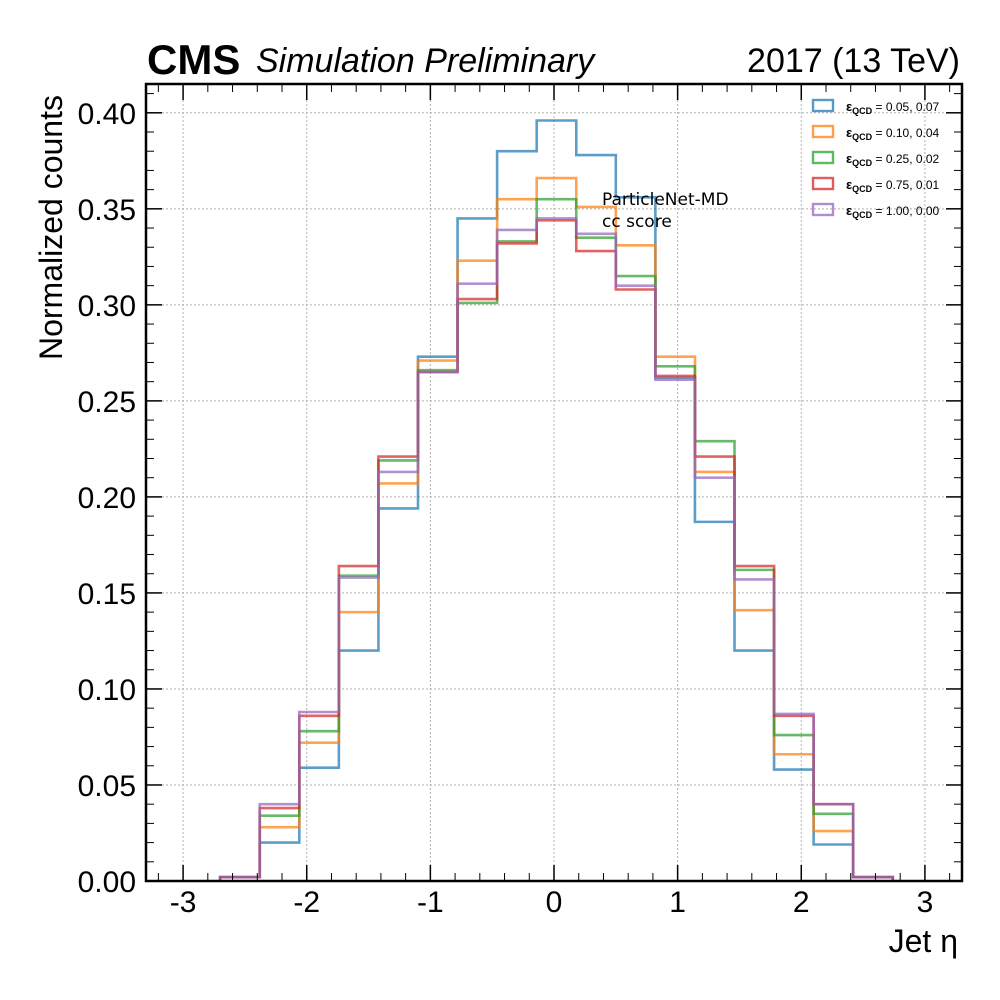 The image size is (1000, 1000). I want to click on x-tick-label: -3, so click(183, 902).